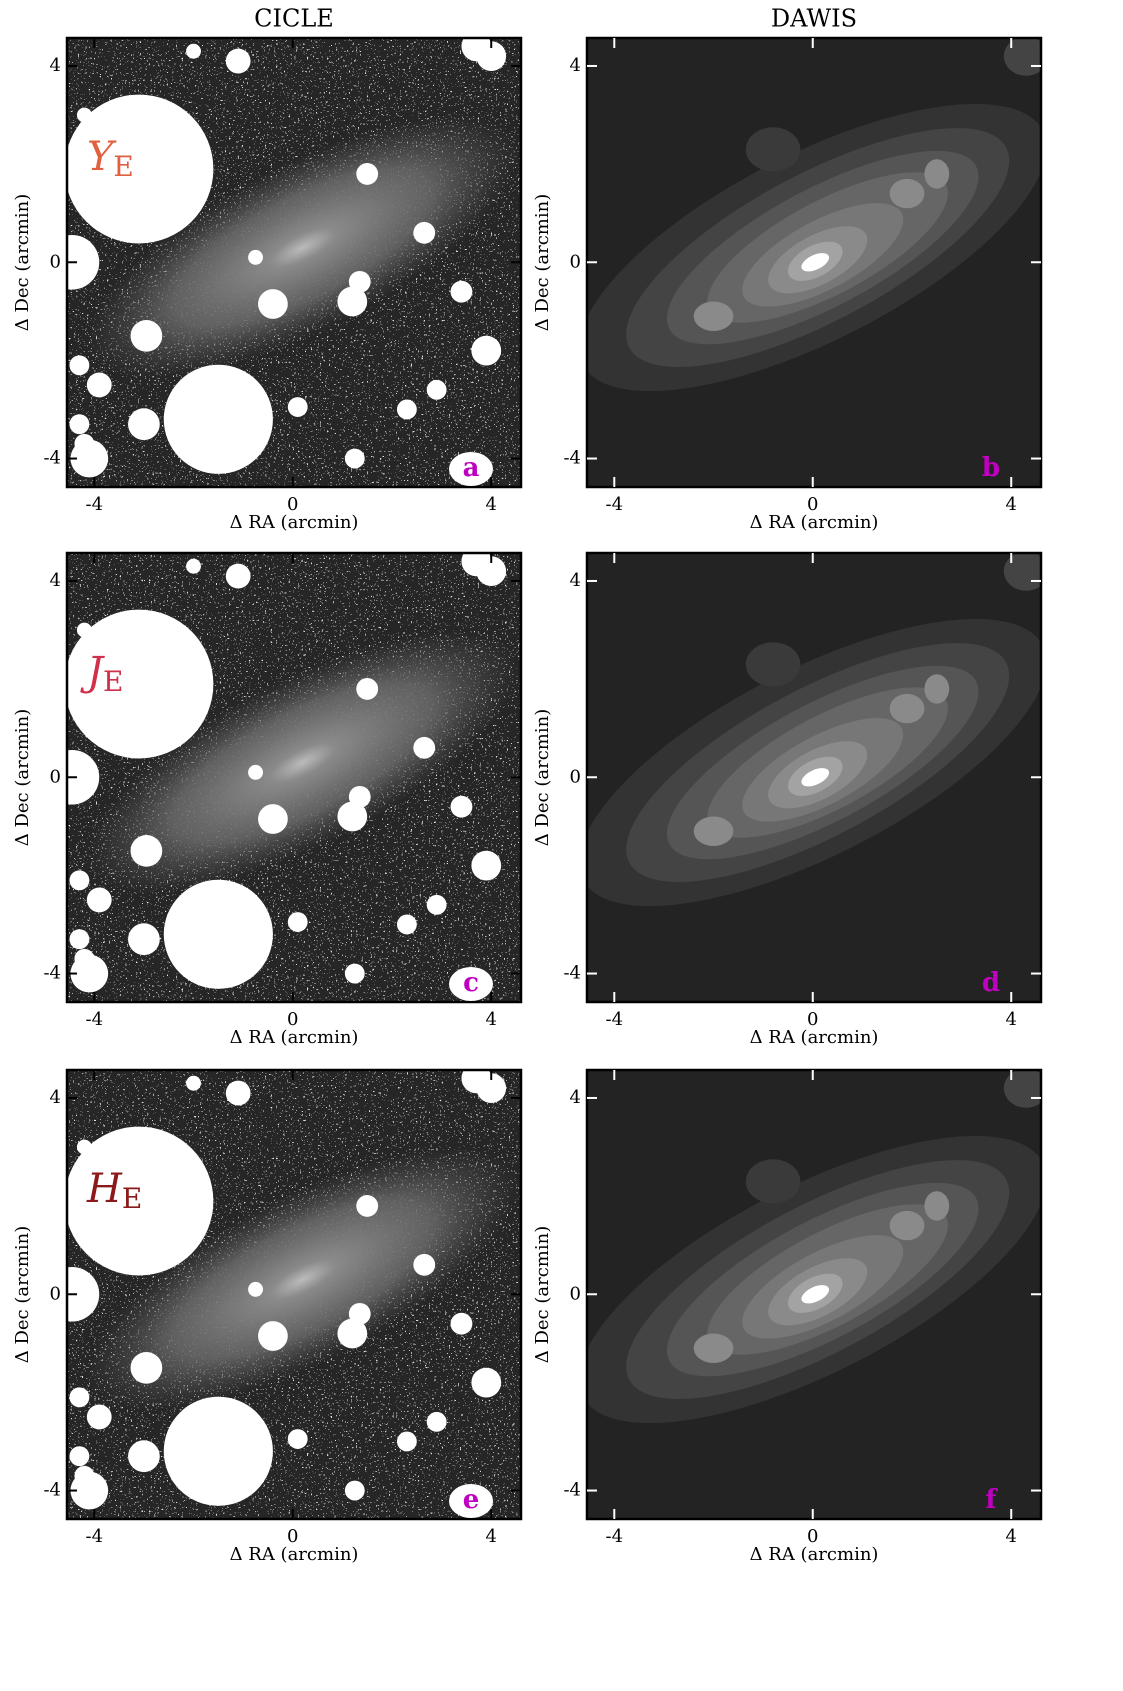 Image resolution: width=1123 pixels, height=1691 pixels. I want to click on panel-label: c, so click(471, 983).